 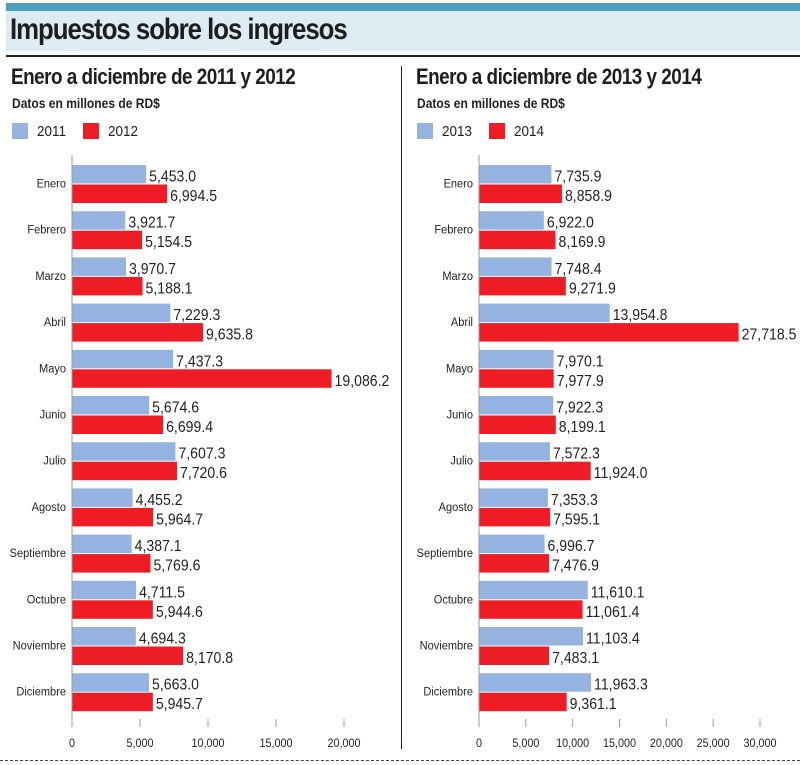 What do you see at coordinates (592, 289) in the screenshot?
I see `data-label-2014: 9,271.9` at bounding box center [592, 289].